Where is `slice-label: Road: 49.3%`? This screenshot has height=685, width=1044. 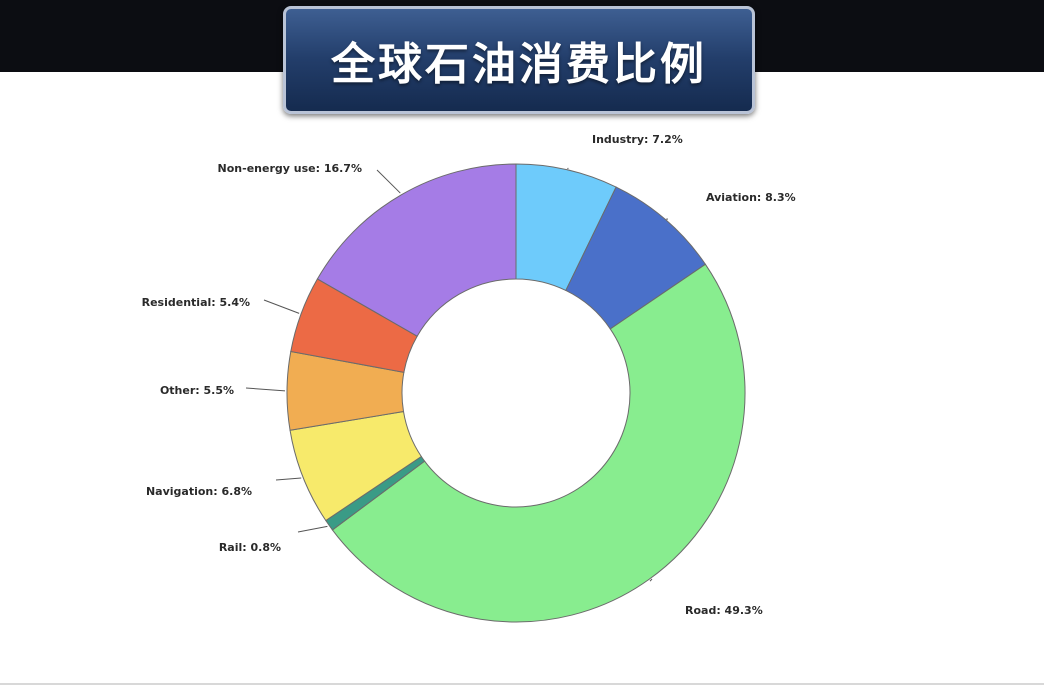 slice-label: Road: 49.3% is located at coordinates (724, 610).